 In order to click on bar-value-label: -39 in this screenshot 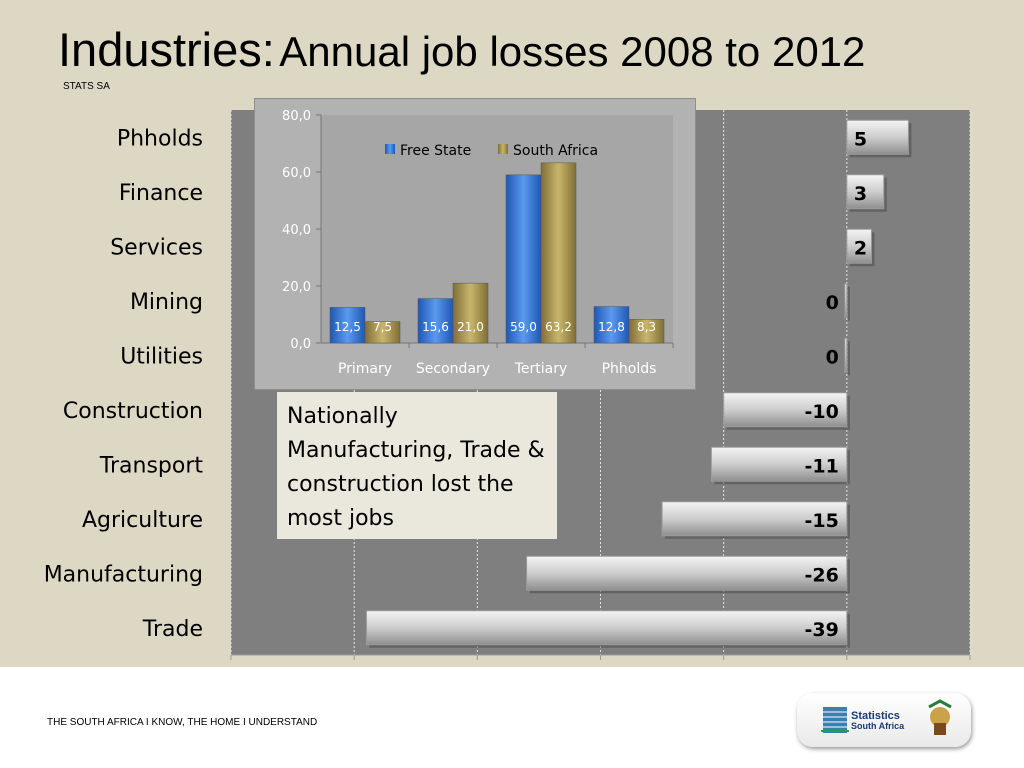, I will do `click(822, 630)`.